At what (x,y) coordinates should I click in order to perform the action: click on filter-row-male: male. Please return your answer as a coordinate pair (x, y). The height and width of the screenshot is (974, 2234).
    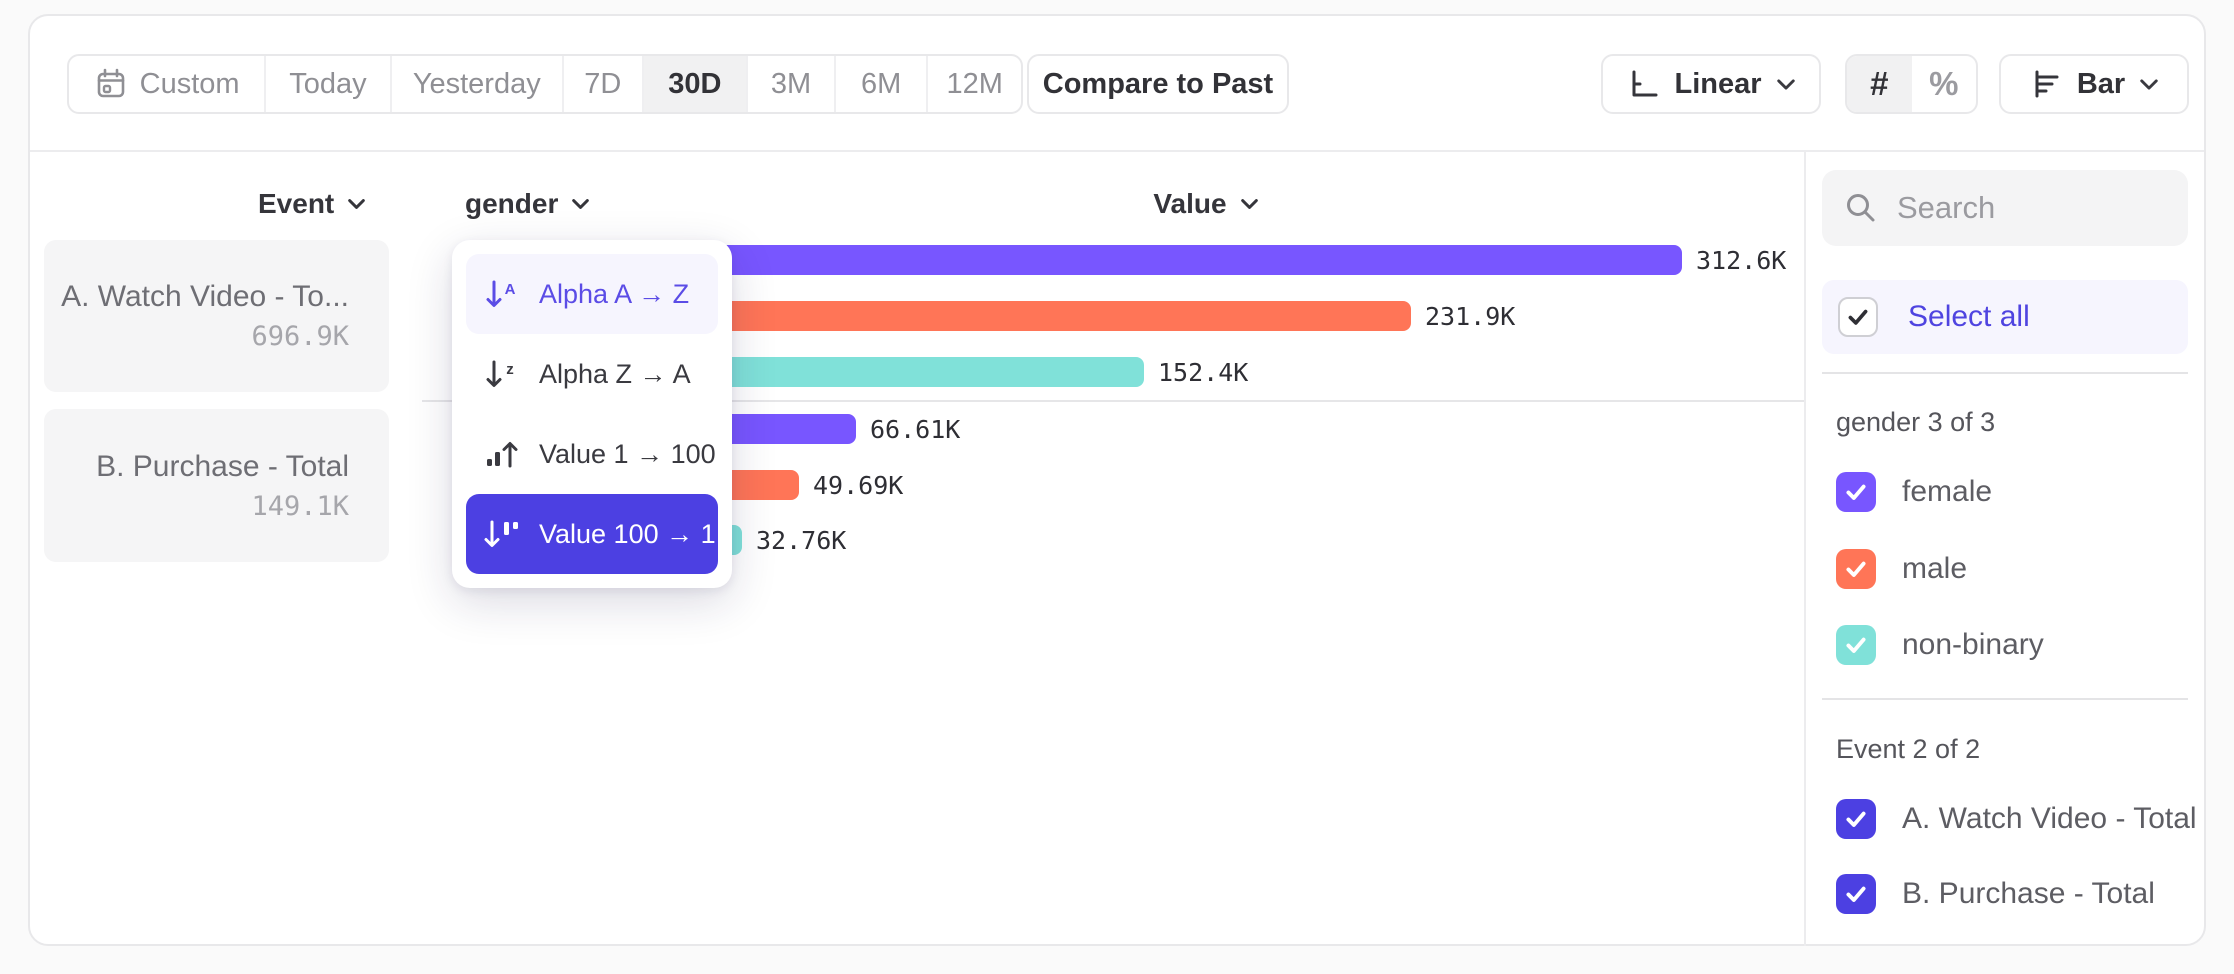
    Looking at the image, I should click on (1901, 569).